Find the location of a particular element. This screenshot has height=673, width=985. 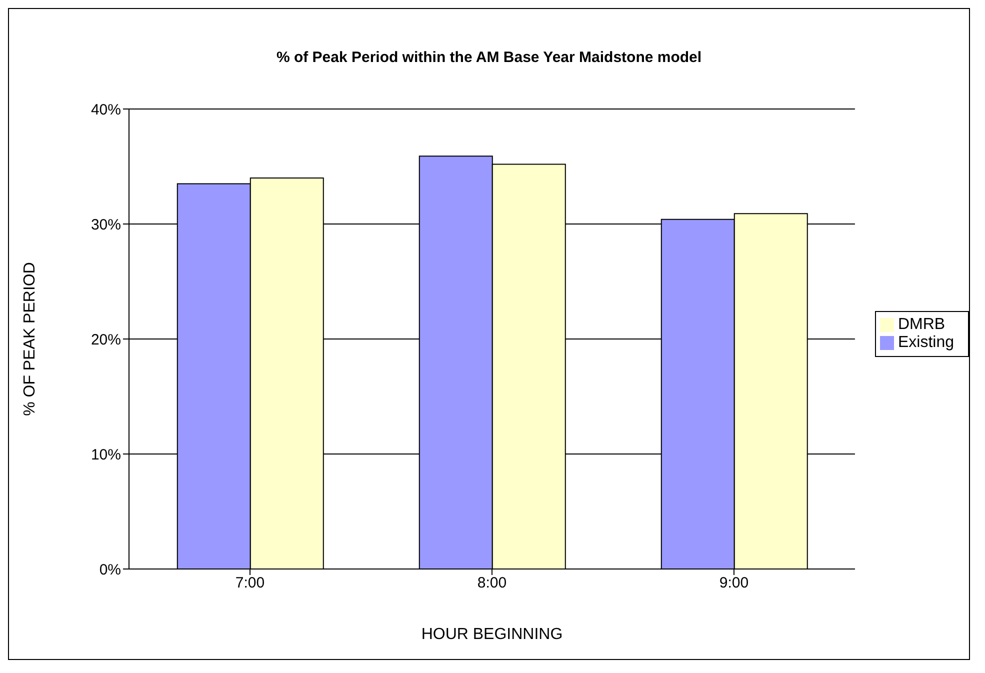

y-tick-label: 10% is located at coordinates (105, 455).